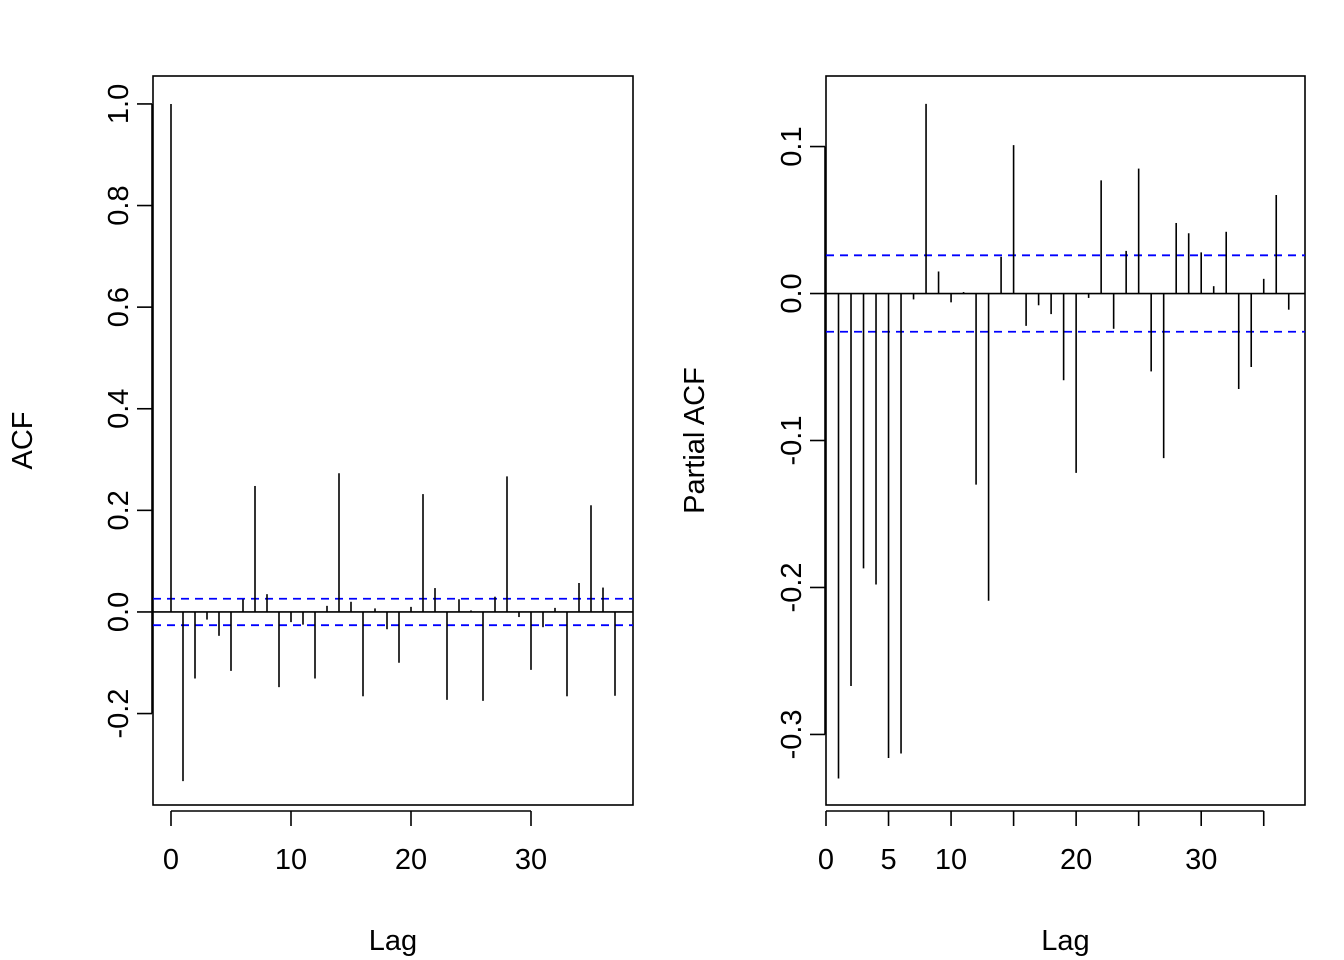 The width and height of the screenshot is (1344, 960). Describe the element at coordinates (119, 612) in the screenshot. I see `acf-y-tick-label: 0.0` at that location.